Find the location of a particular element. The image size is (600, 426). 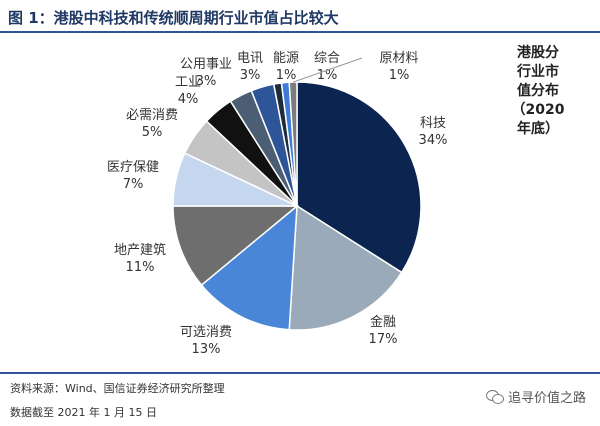

watermark: 追寻价值之路 is located at coordinates (535, 396).